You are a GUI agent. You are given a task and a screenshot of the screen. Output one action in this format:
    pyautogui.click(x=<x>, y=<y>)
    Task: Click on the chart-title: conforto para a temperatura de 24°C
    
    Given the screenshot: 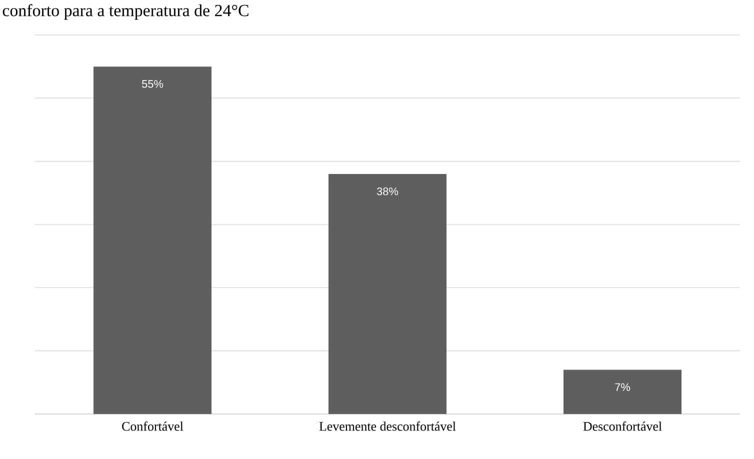 What is the action you would take?
    pyautogui.click(x=125, y=12)
    